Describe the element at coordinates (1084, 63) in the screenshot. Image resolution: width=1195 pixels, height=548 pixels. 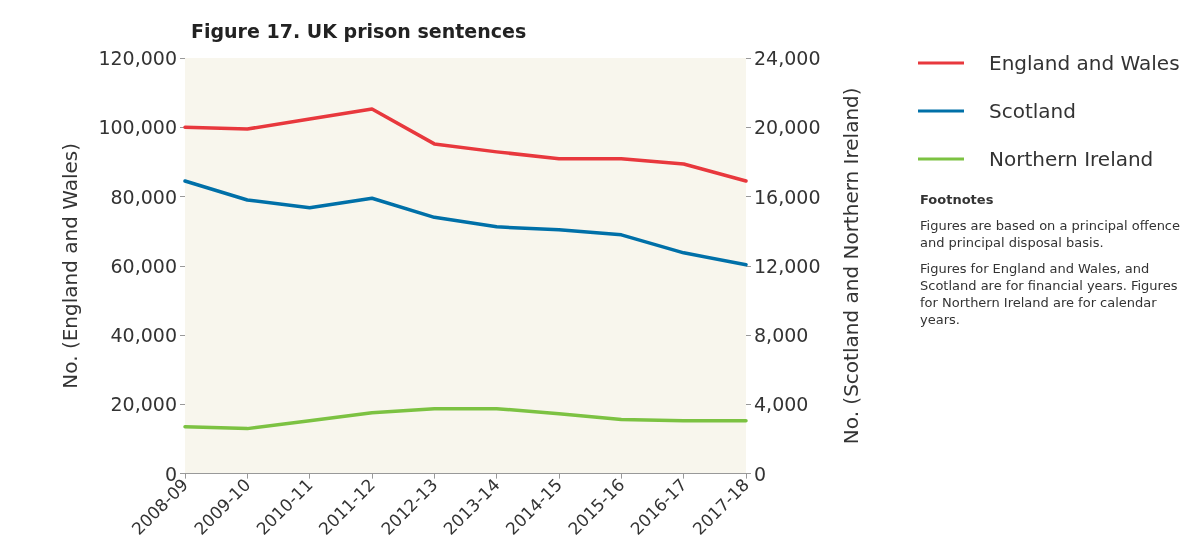
I see `legend-label: England and Wales` at that location.